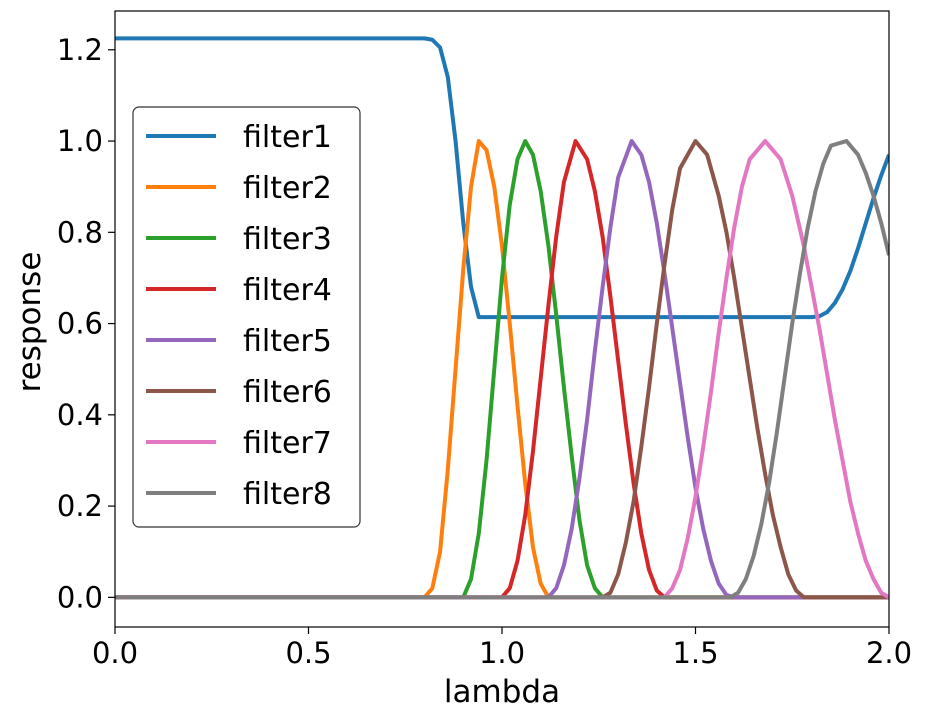 The image size is (927, 719). I want to click on x-tick-label: 0.0, so click(115, 653).